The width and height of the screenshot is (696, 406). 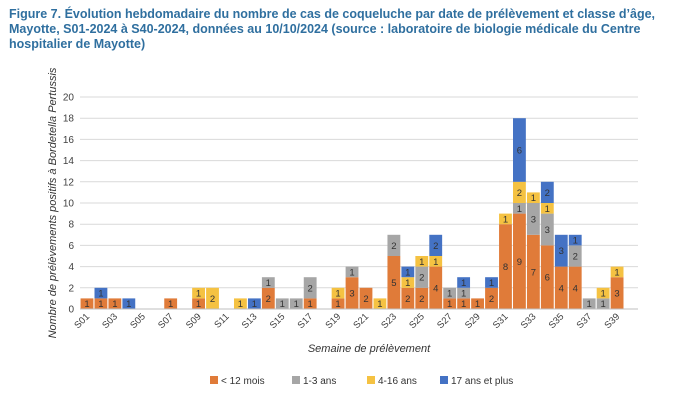 I want to click on x-tick-label: S15, so click(x=278, y=321).